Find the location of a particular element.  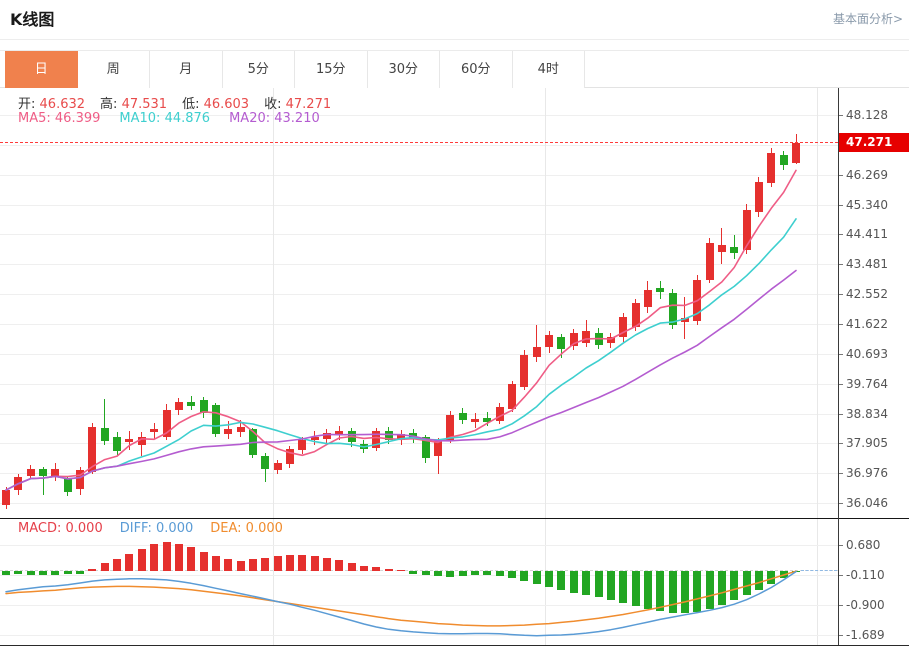

period-tab-月: 月 is located at coordinates (186, 69).